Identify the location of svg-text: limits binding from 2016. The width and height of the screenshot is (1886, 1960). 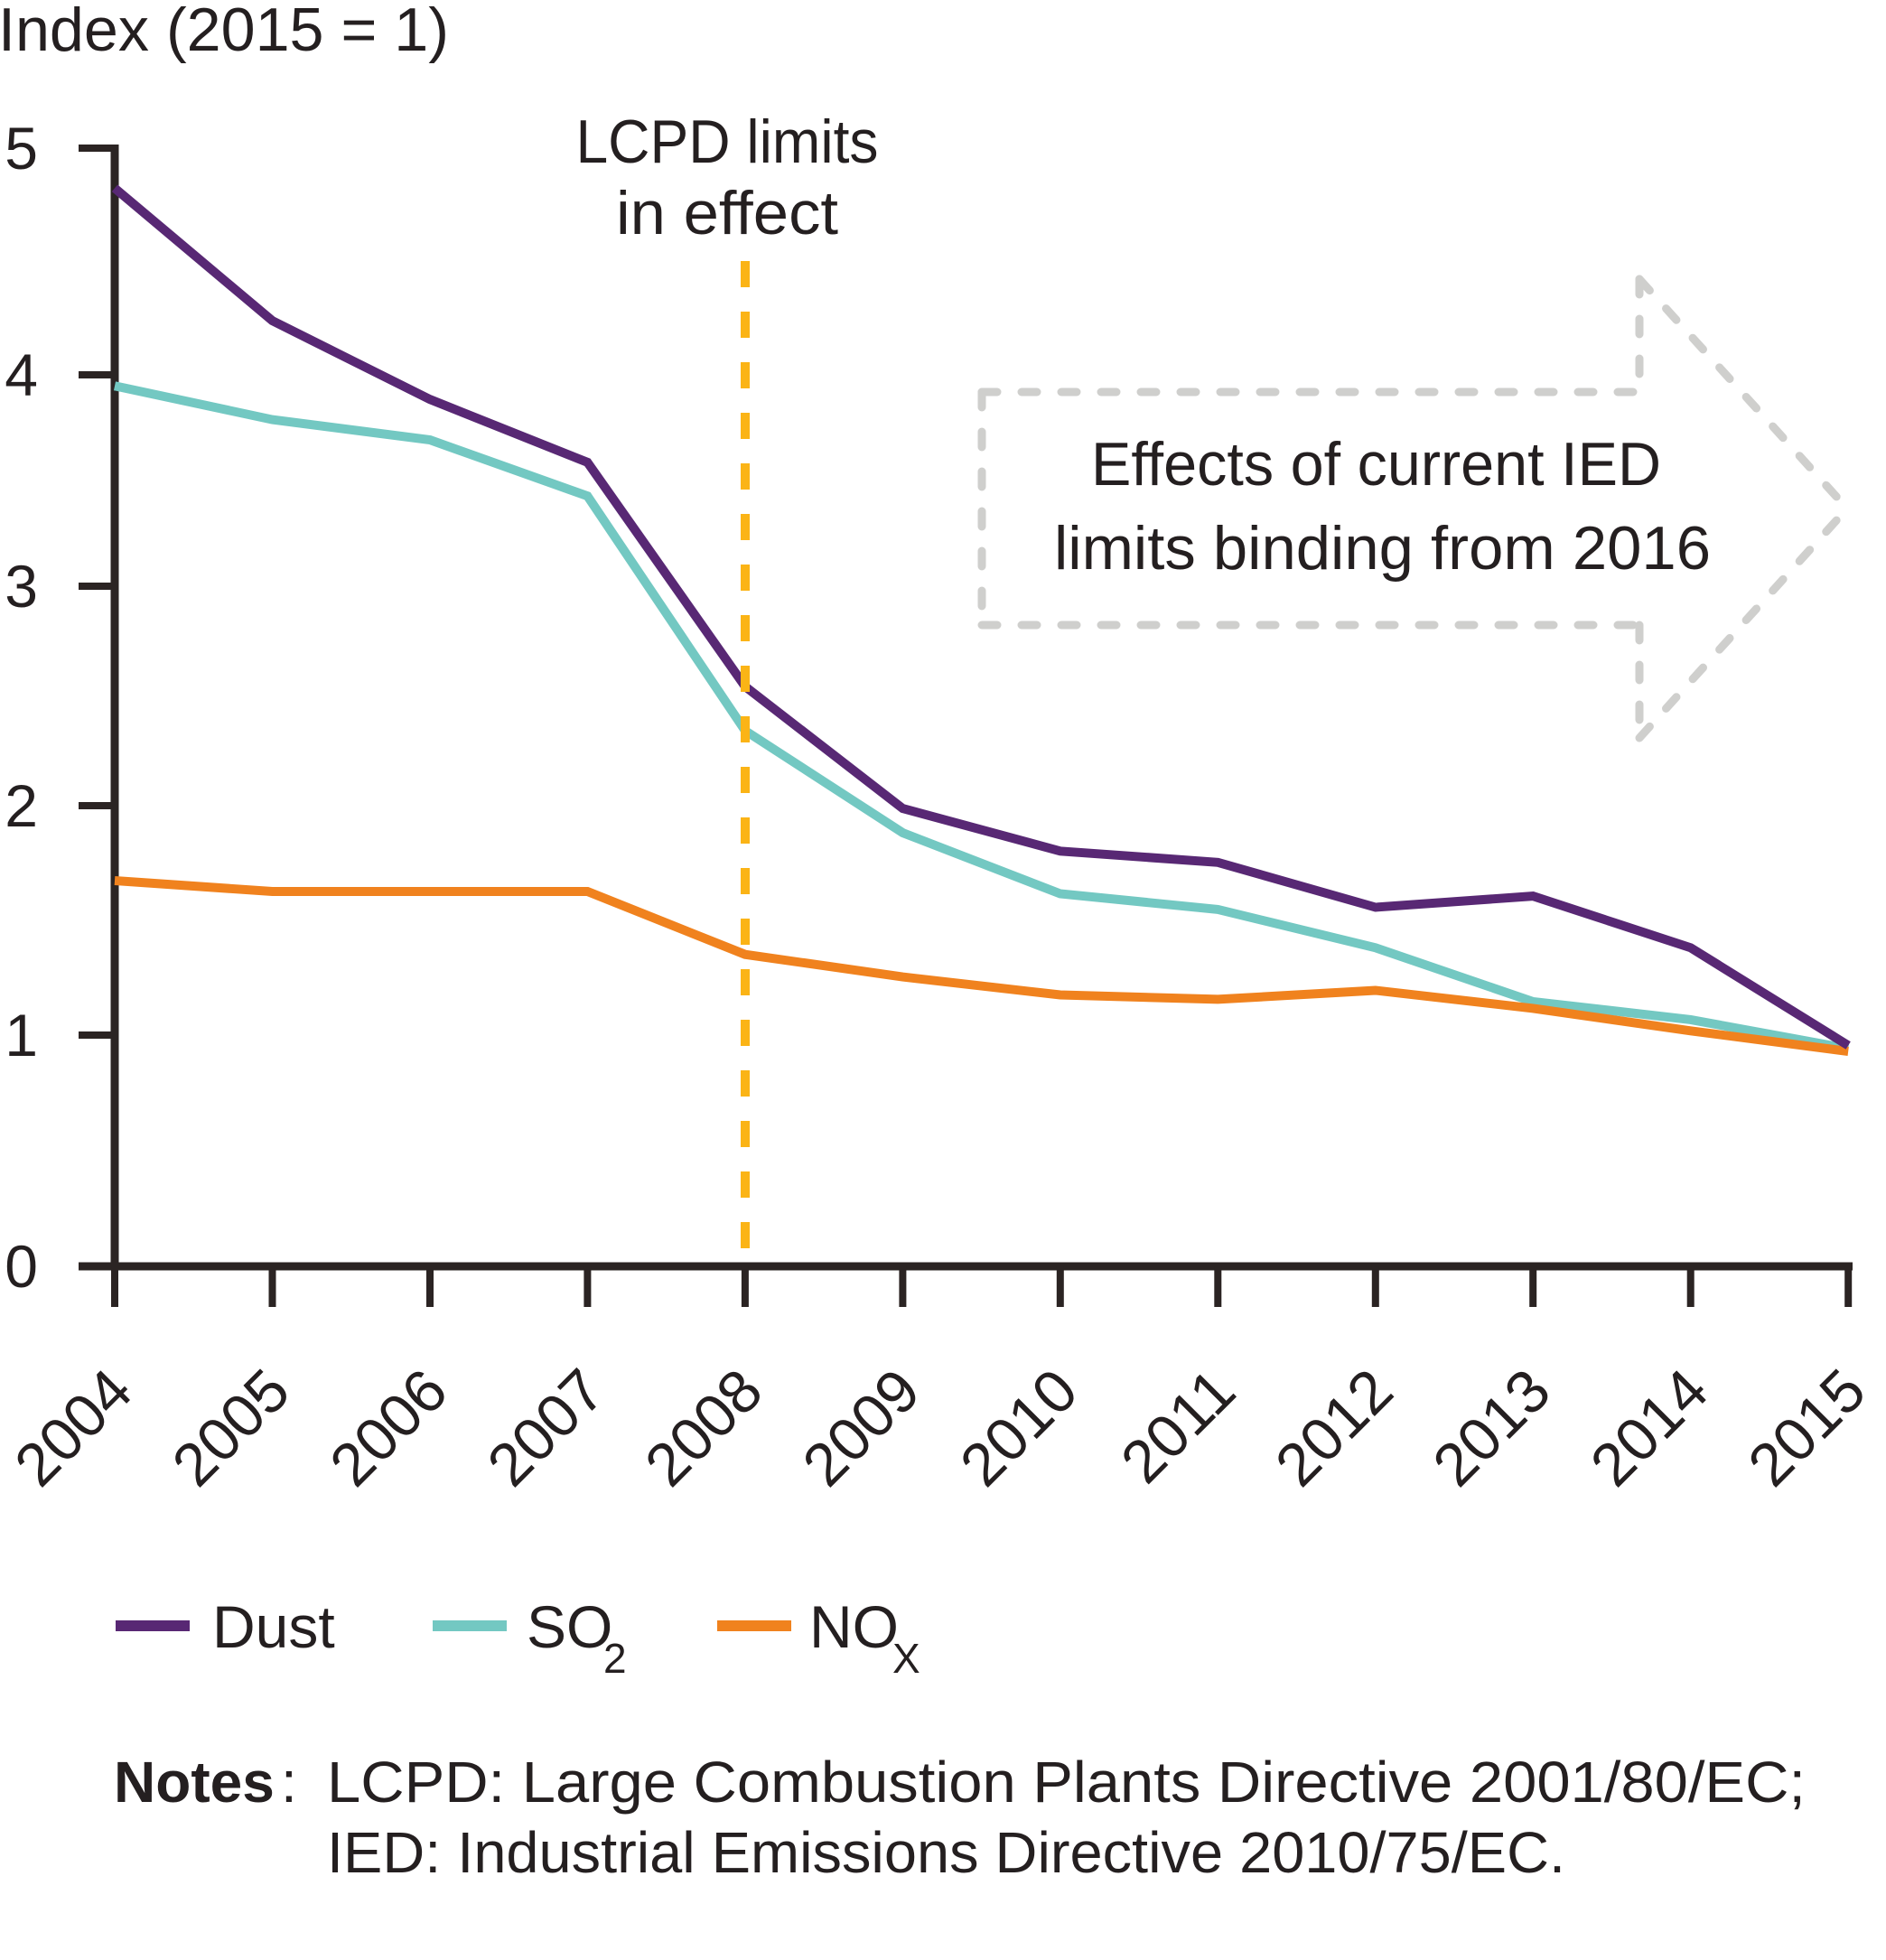
(1382, 549).